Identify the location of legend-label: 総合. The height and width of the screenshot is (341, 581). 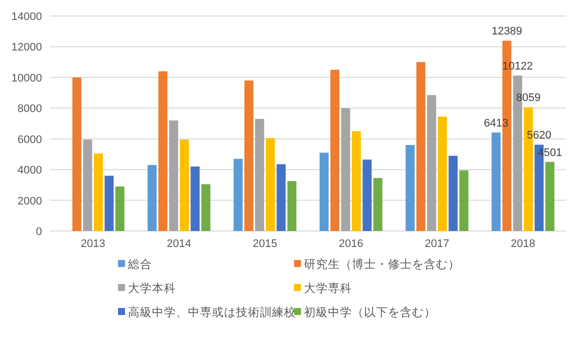
(139, 264).